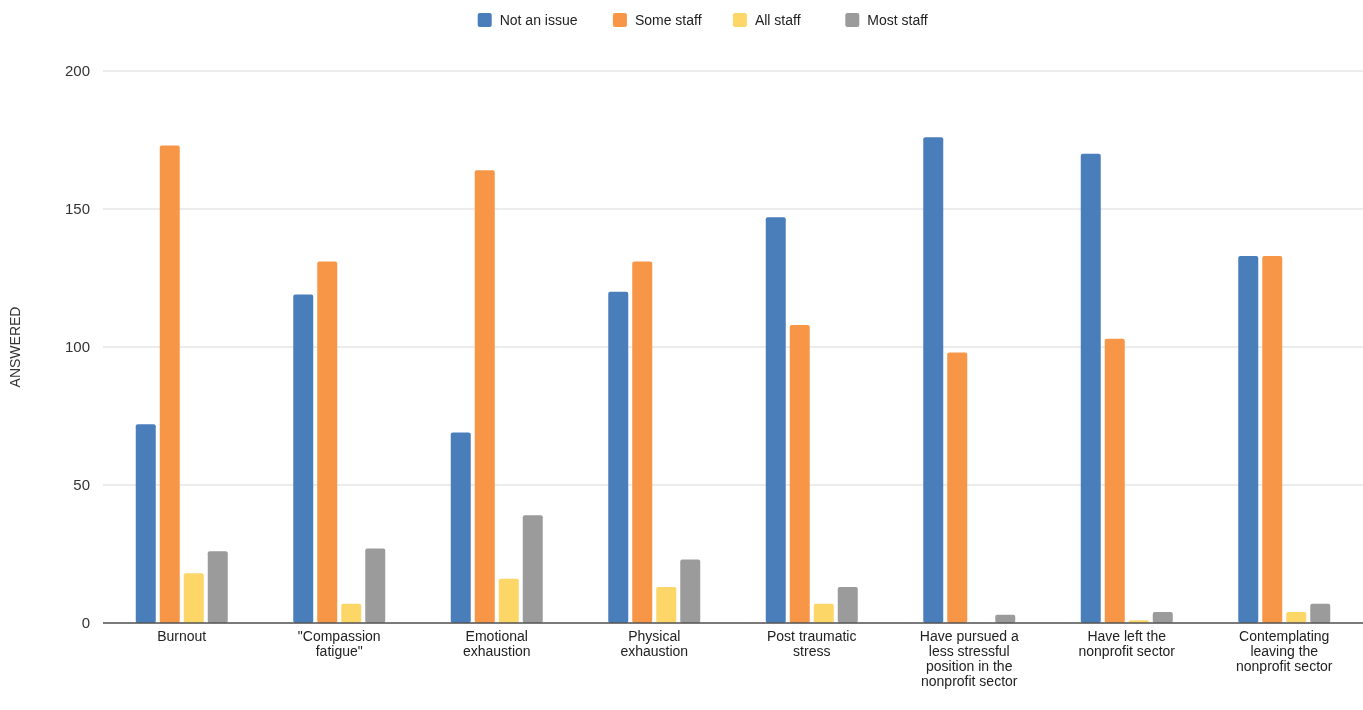 The width and height of the screenshot is (1363, 710). What do you see at coordinates (897, 19) in the screenshot?
I see `legend-label: Most staff` at bounding box center [897, 19].